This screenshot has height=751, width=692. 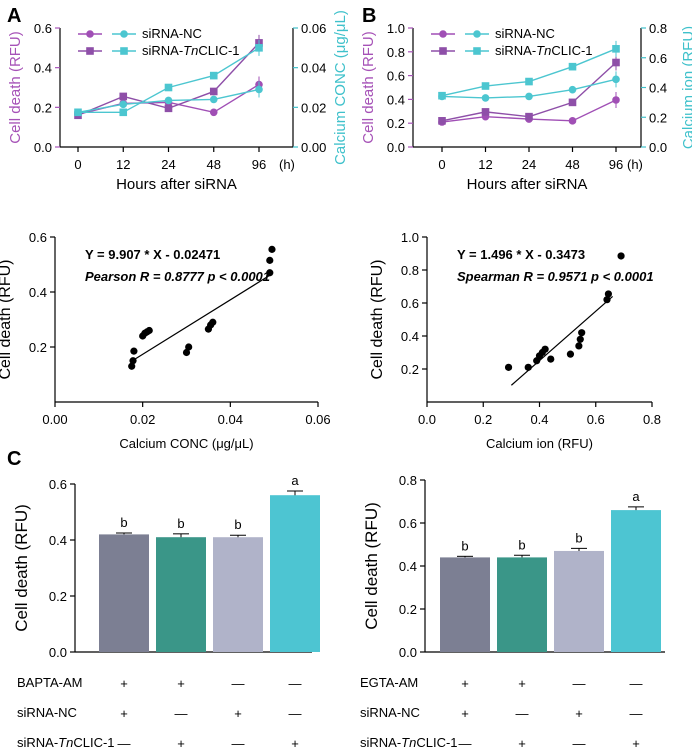 I want to click on line-chart-b-ytick-label: 0.2, so click(x=396, y=123).